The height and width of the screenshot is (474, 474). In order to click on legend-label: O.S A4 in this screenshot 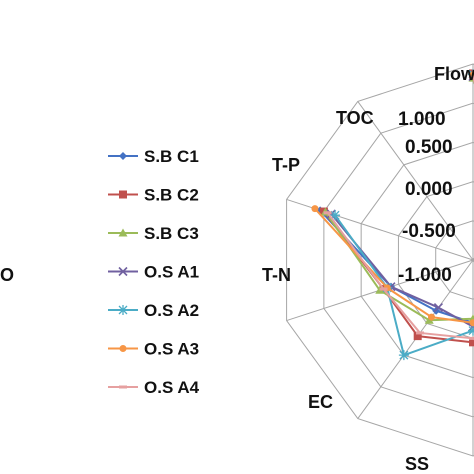, I will do `click(172, 387)`.